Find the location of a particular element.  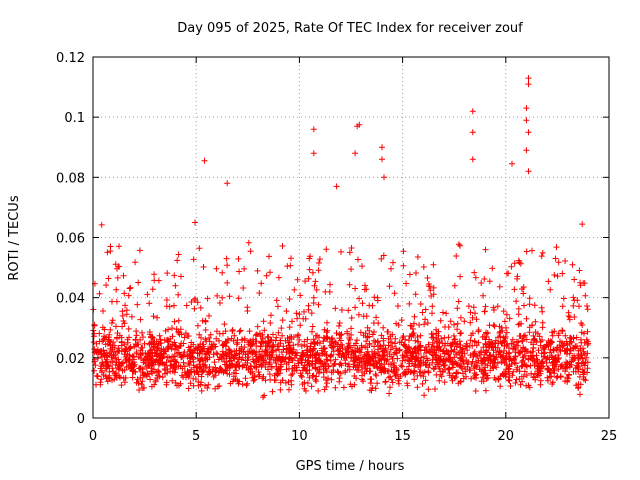

y-tick-label: 0.1 is located at coordinates (74, 118).